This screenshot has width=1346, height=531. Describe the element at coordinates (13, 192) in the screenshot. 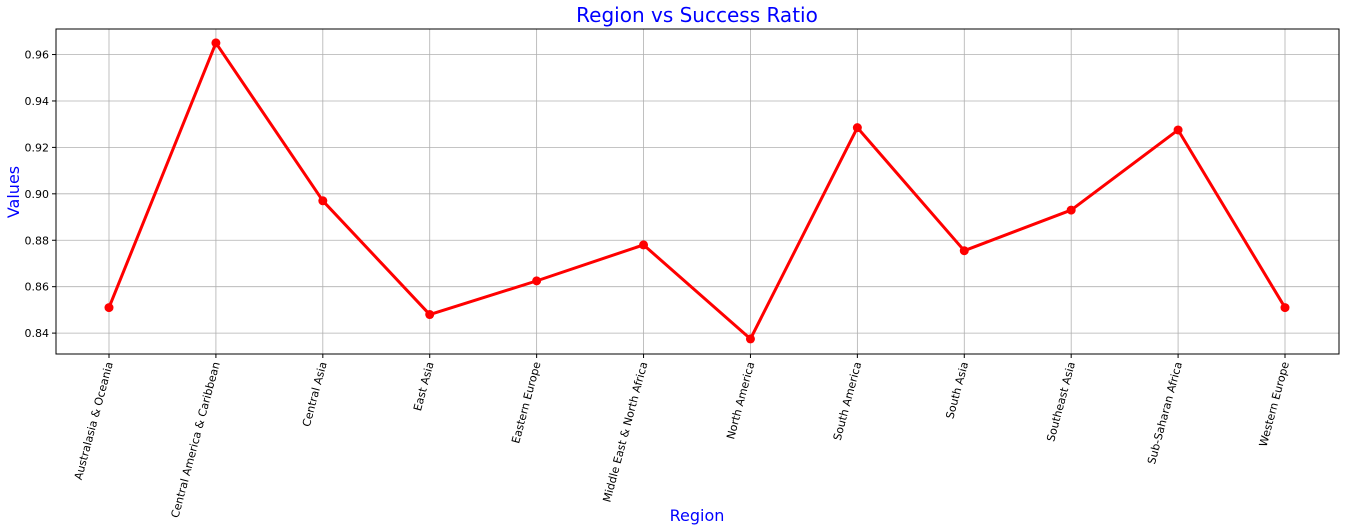

I see `y-axis-label: Values` at that location.